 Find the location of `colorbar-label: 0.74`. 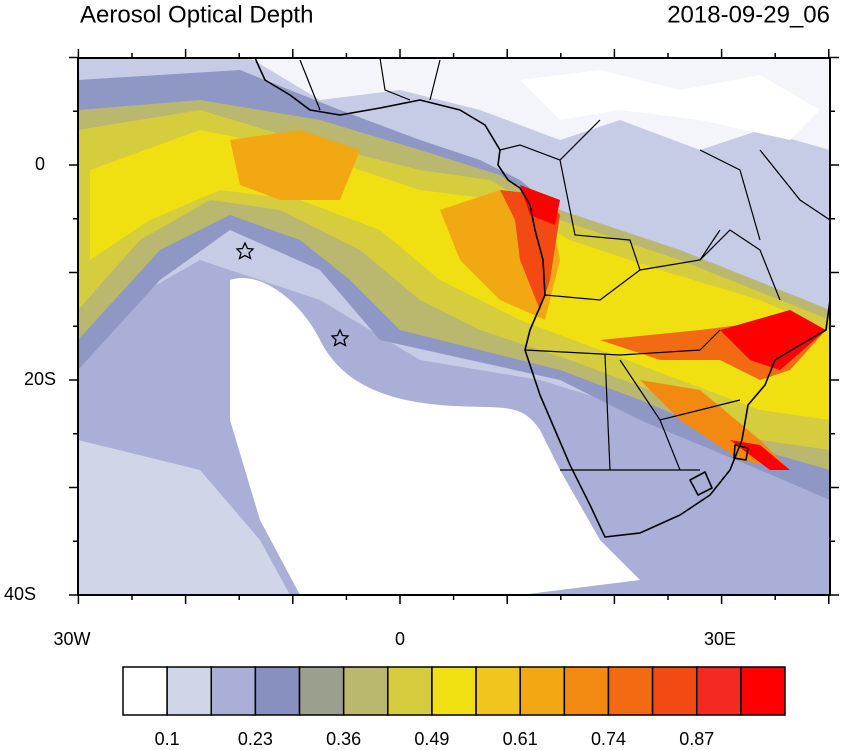

colorbar-label: 0.74 is located at coordinates (608, 739).